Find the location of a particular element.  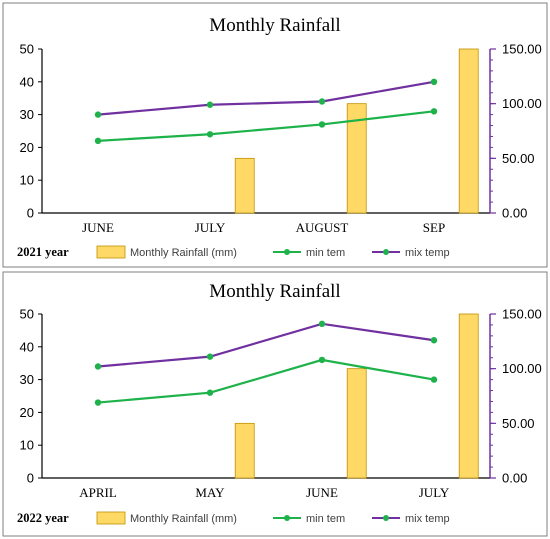

year-label: 2022 year is located at coordinates (43, 518).